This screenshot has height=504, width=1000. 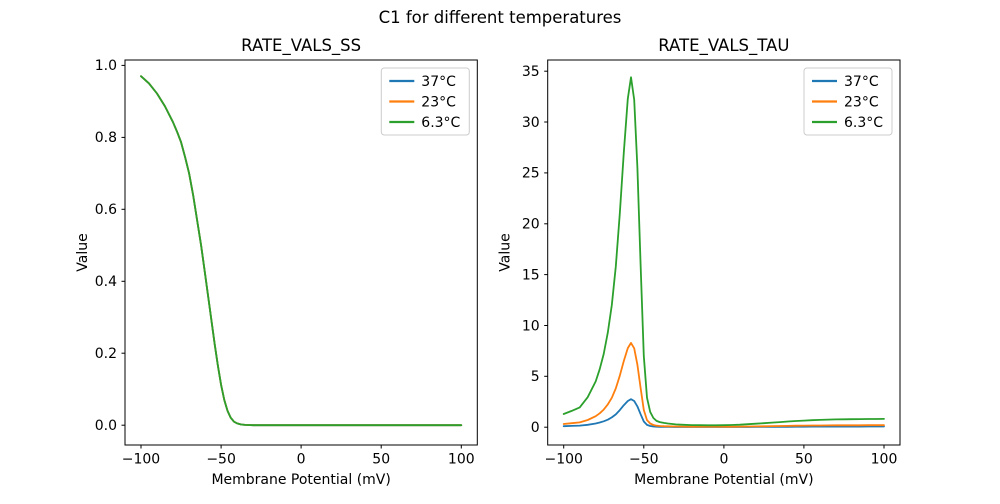 What do you see at coordinates (531, 123) in the screenshot?
I see `y-tick-label: 30` at bounding box center [531, 123].